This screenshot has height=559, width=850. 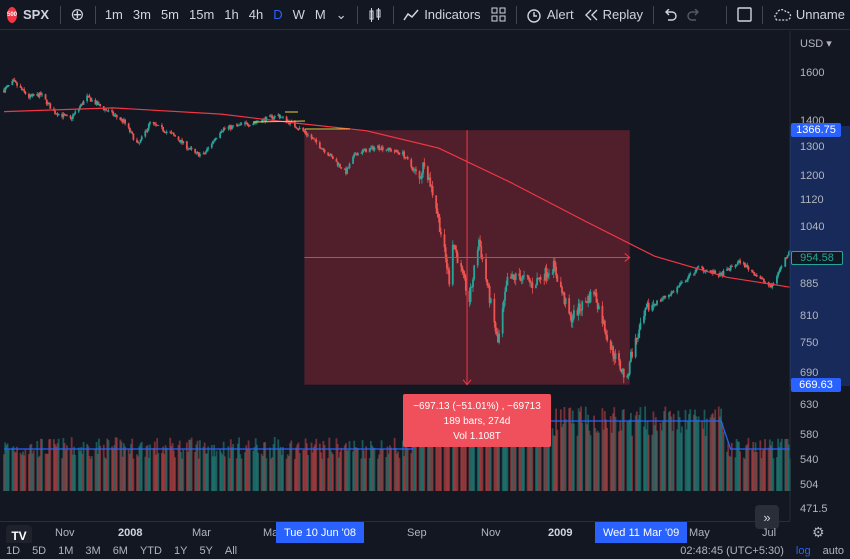 What do you see at coordinates (817, 258) in the screenshot?
I see `price-tag-last: 954.58` at bounding box center [817, 258].